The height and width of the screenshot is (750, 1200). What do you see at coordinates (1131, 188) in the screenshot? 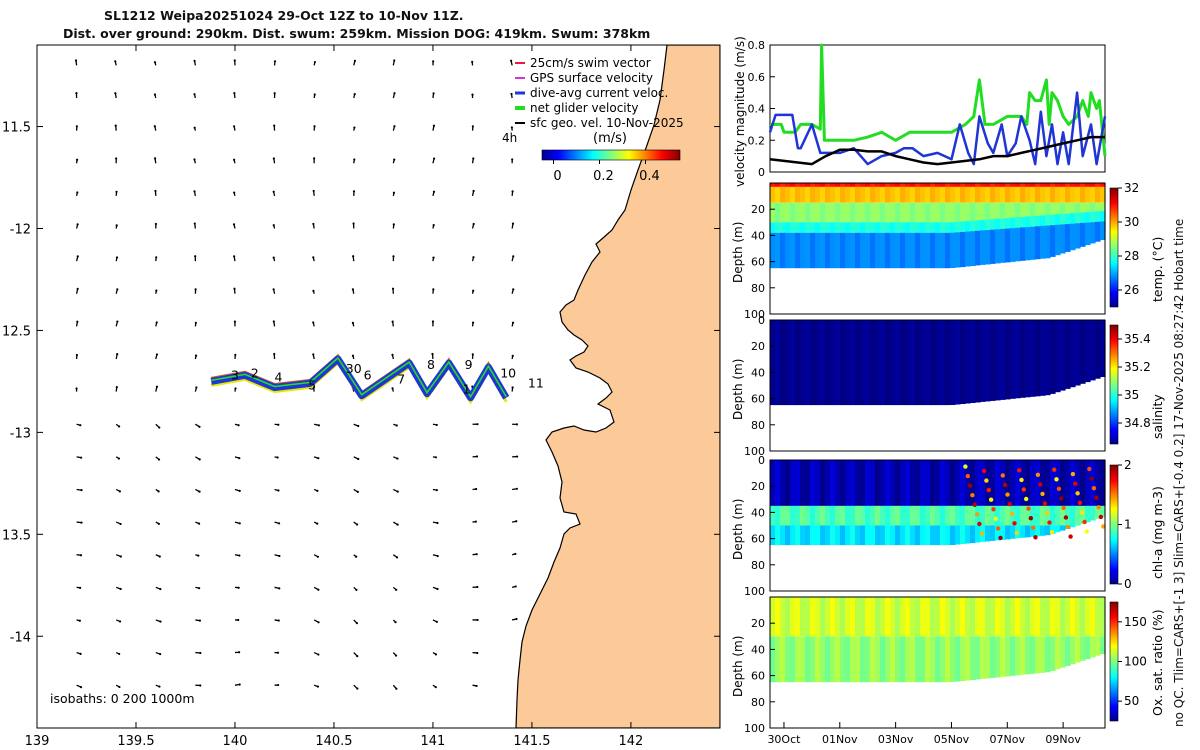
I see `section-colorbar-tick-label: 32` at bounding box center [1131, 188].